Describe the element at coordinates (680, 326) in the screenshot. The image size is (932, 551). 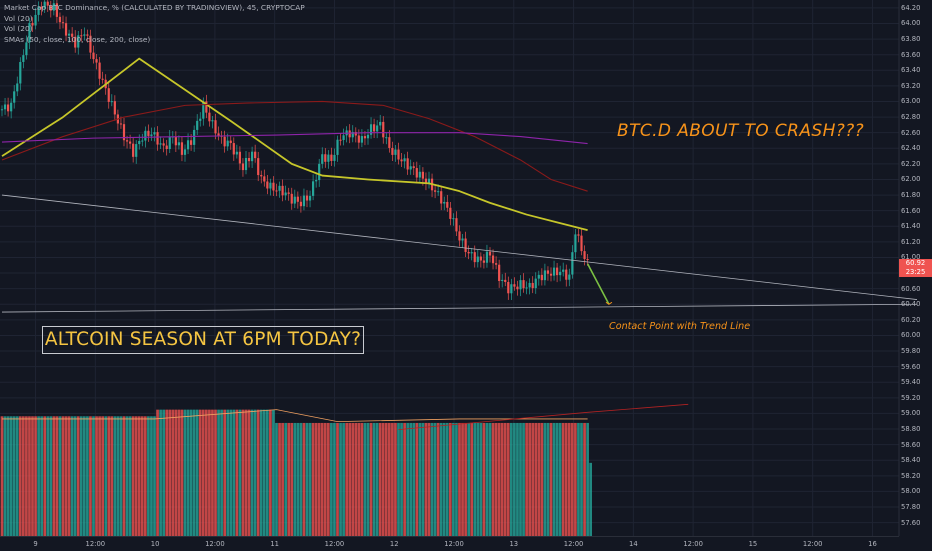
I see `annotation-contact-point: Contact Point with Trend Line` at that location.